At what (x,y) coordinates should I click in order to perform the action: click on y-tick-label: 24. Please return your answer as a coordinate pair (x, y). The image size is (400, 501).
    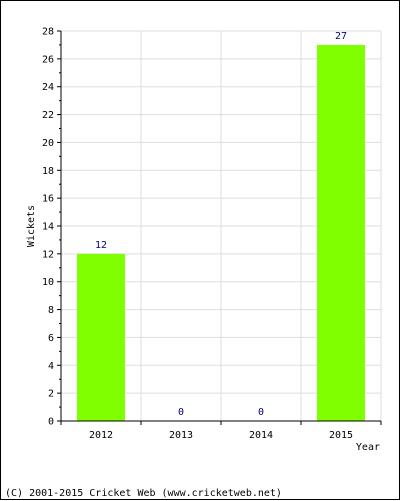
    Looking at the image, I should click on (48, 87).